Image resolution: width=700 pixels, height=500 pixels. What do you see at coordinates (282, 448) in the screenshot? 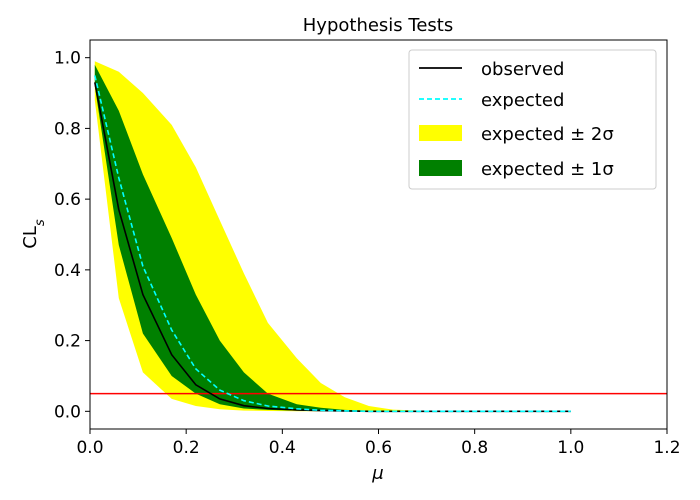
I see `x-tick-label: 0.4` at bounding box center [282, 448].